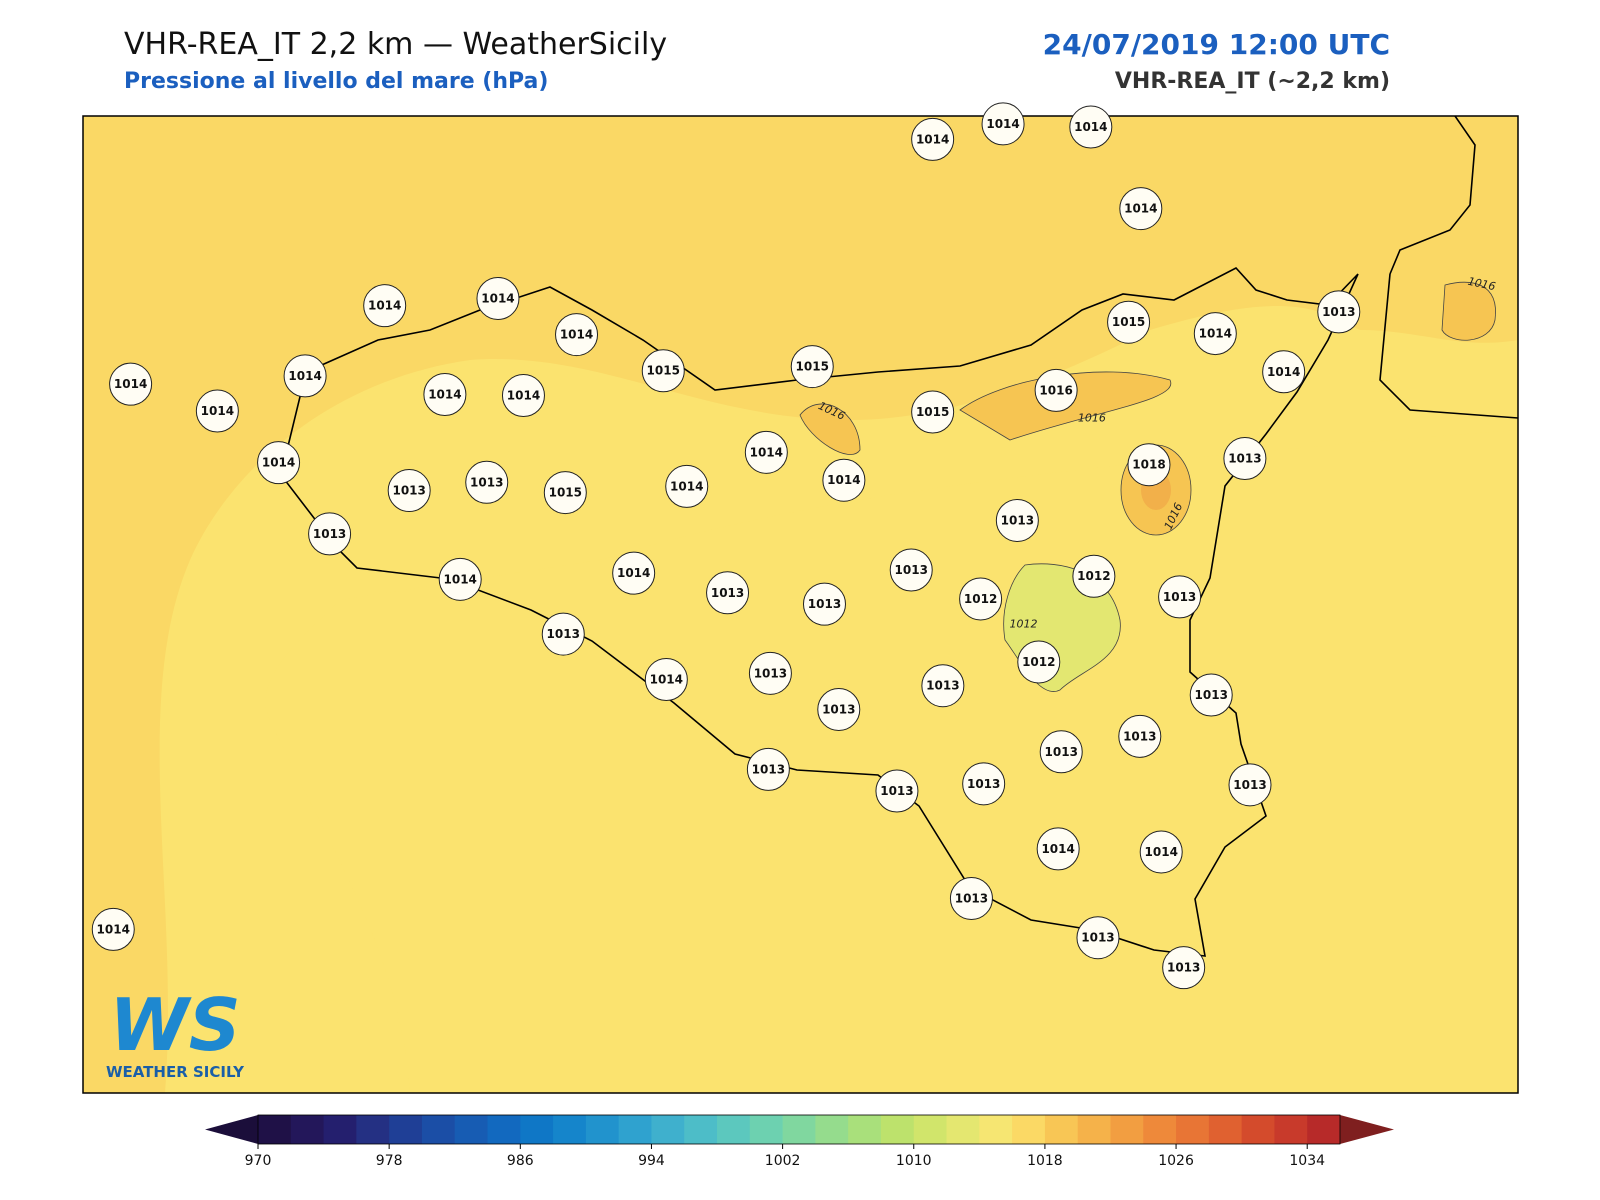 The height and width of the screenshot is (1200, 1600). I want to click on station-value: 1016, so click(1055, 390).